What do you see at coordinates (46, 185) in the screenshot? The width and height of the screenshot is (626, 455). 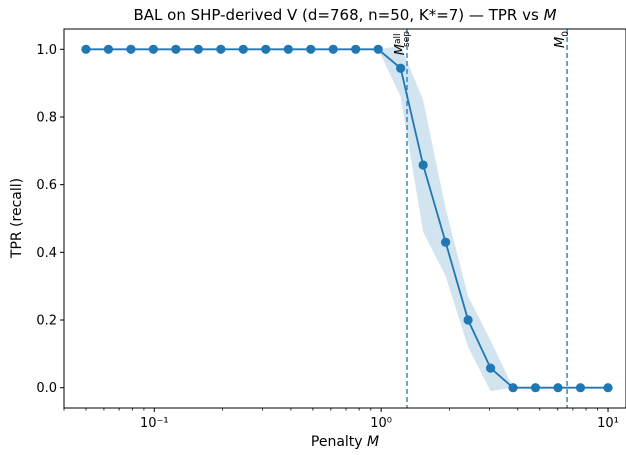 I see `y-tick-label: 0.6` at bounding box center [46, 185].